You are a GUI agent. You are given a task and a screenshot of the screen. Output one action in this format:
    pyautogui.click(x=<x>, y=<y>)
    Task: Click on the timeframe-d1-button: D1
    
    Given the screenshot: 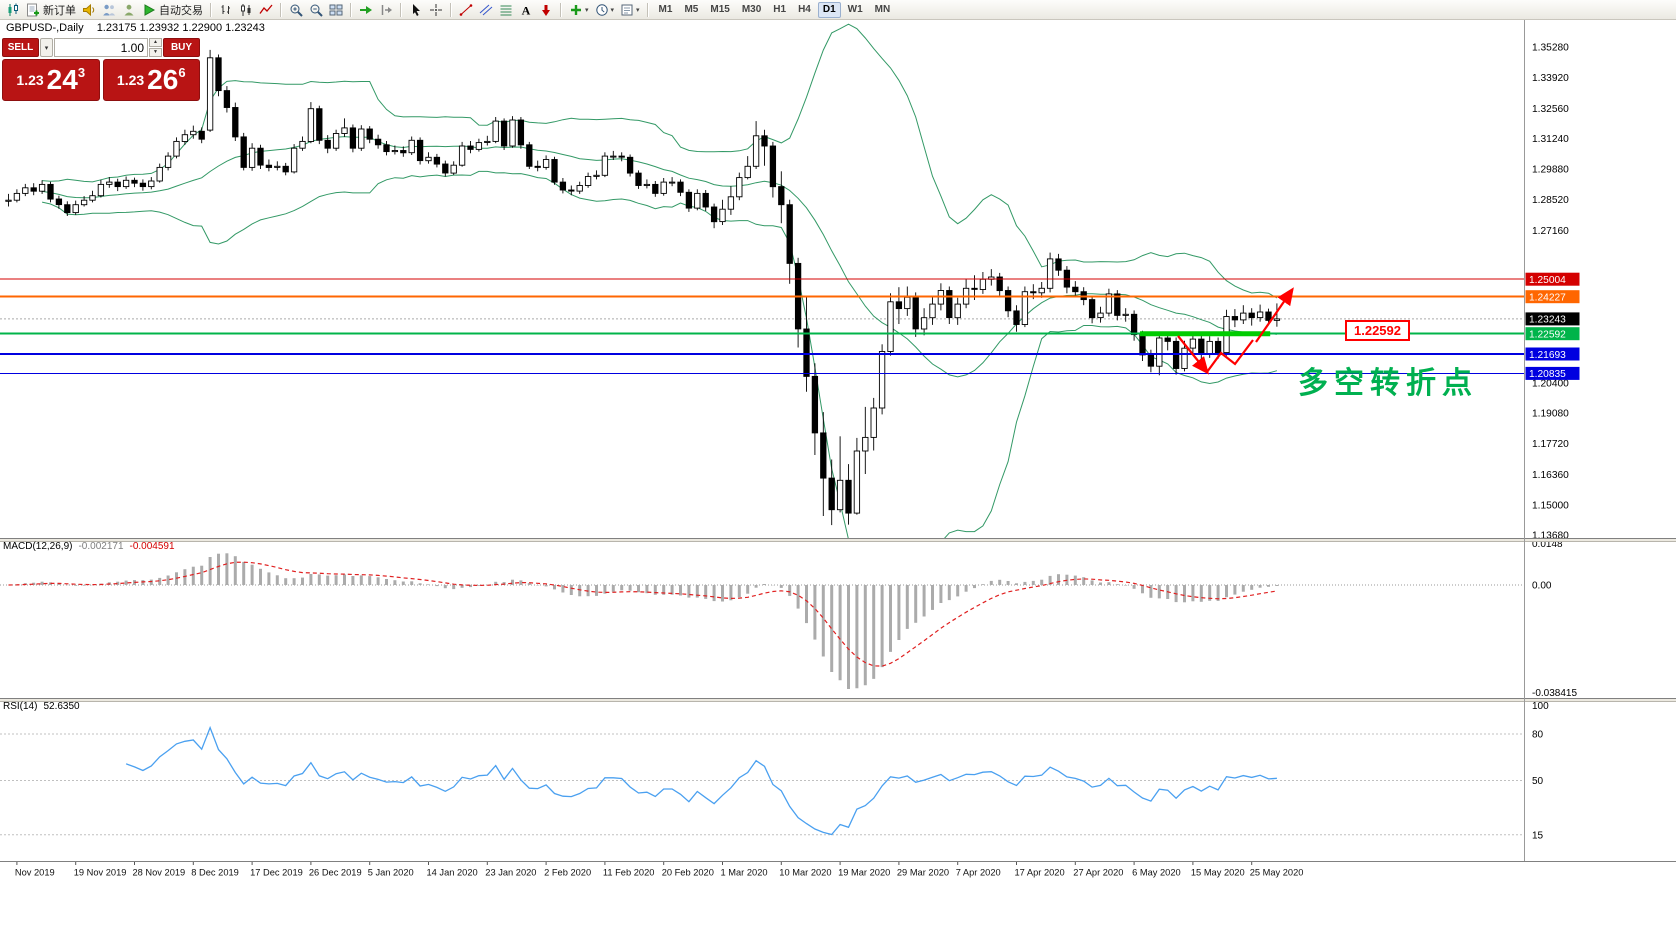 What is the action you would take?
    pyautogui.click(x=829, y=9)
    